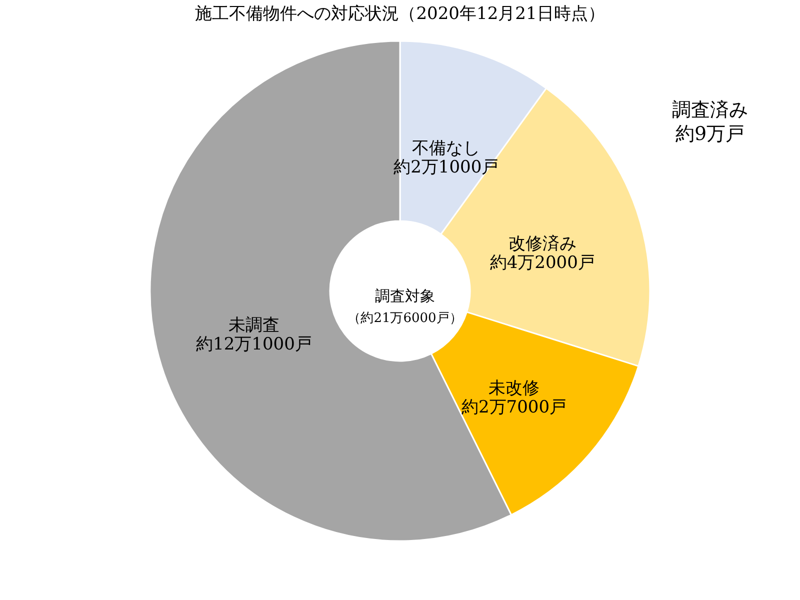 The height and width of the screenshot is (600, 800). I want to click on slice-label: 未調査, so click(254, 325).